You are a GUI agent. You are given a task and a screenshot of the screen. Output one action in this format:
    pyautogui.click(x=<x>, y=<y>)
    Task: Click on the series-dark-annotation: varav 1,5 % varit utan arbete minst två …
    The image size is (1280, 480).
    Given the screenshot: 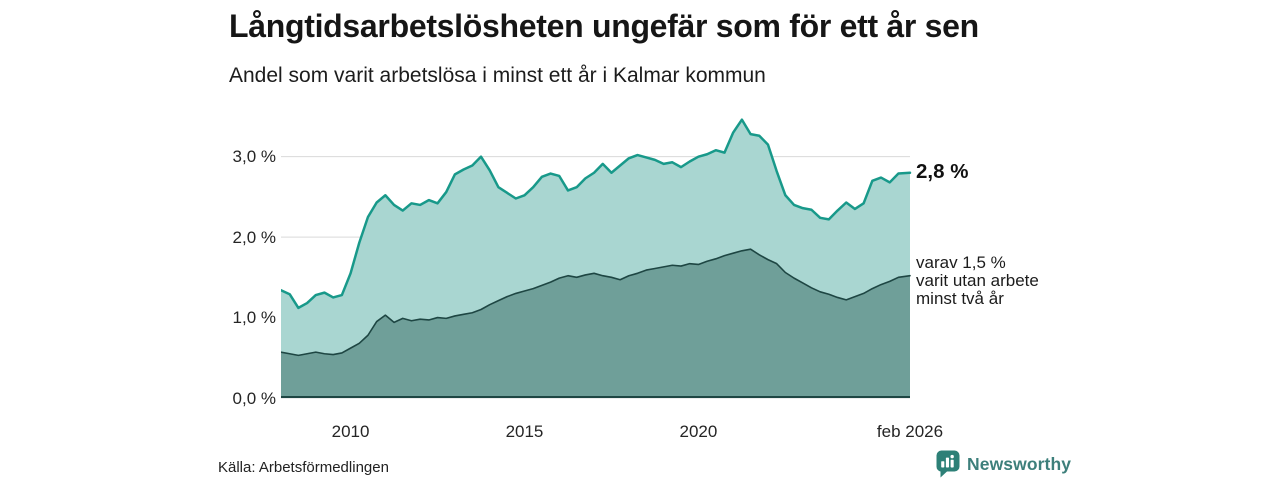 What is the action you would take?
    pyautogui.click(x=977, y=281)
    